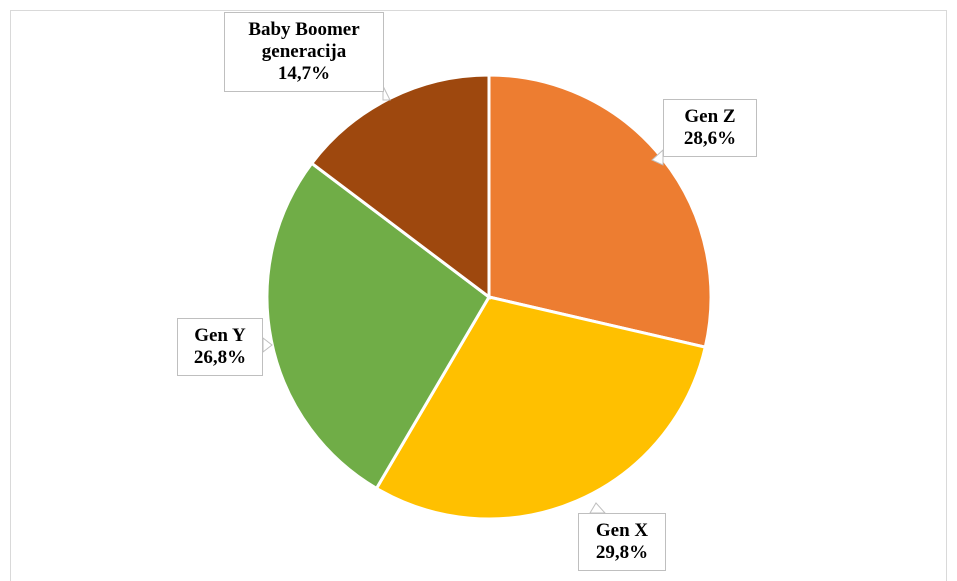  I want to click on value-label: 26,8%, so click(220, 357).